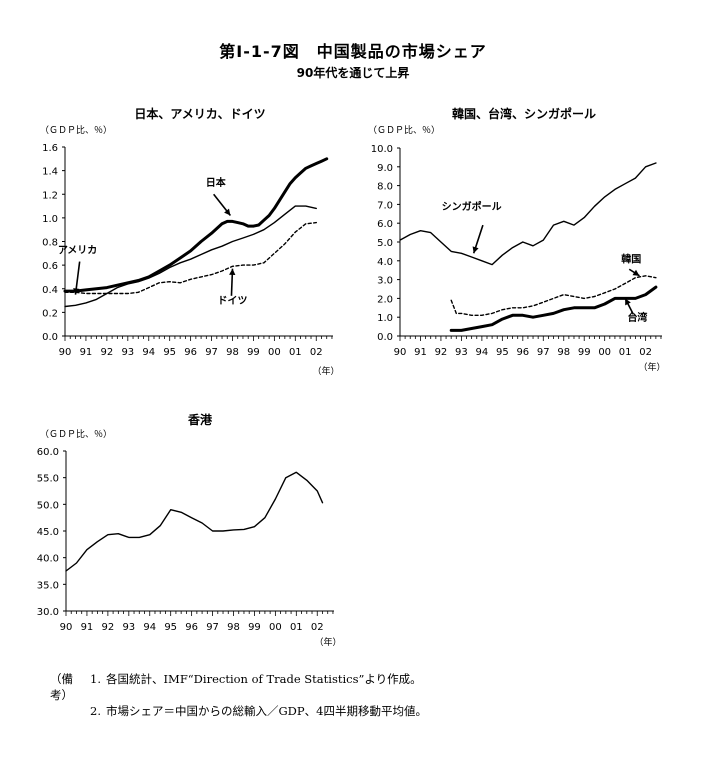 Image resolution: width=706 pixels, height=777 pixels. What do you see at coordinates (385, 187) in the screenshot?
I see `y-tick-label: 8.0` at bounding box center [385, 187].